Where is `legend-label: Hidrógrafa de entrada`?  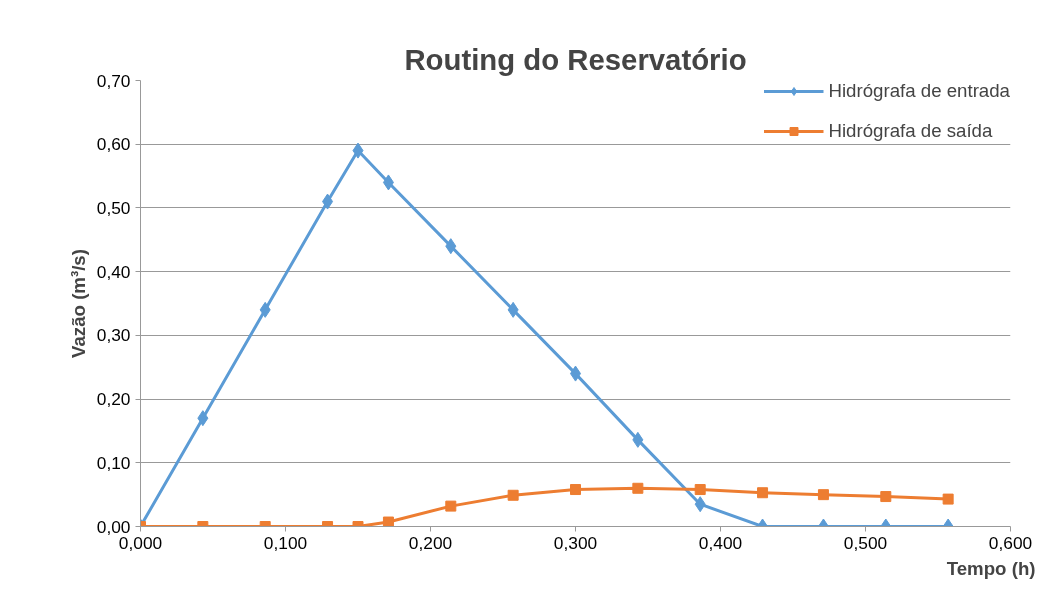 legend-label: Hidrógrafa de entrada is located at coordinates (919, 91).